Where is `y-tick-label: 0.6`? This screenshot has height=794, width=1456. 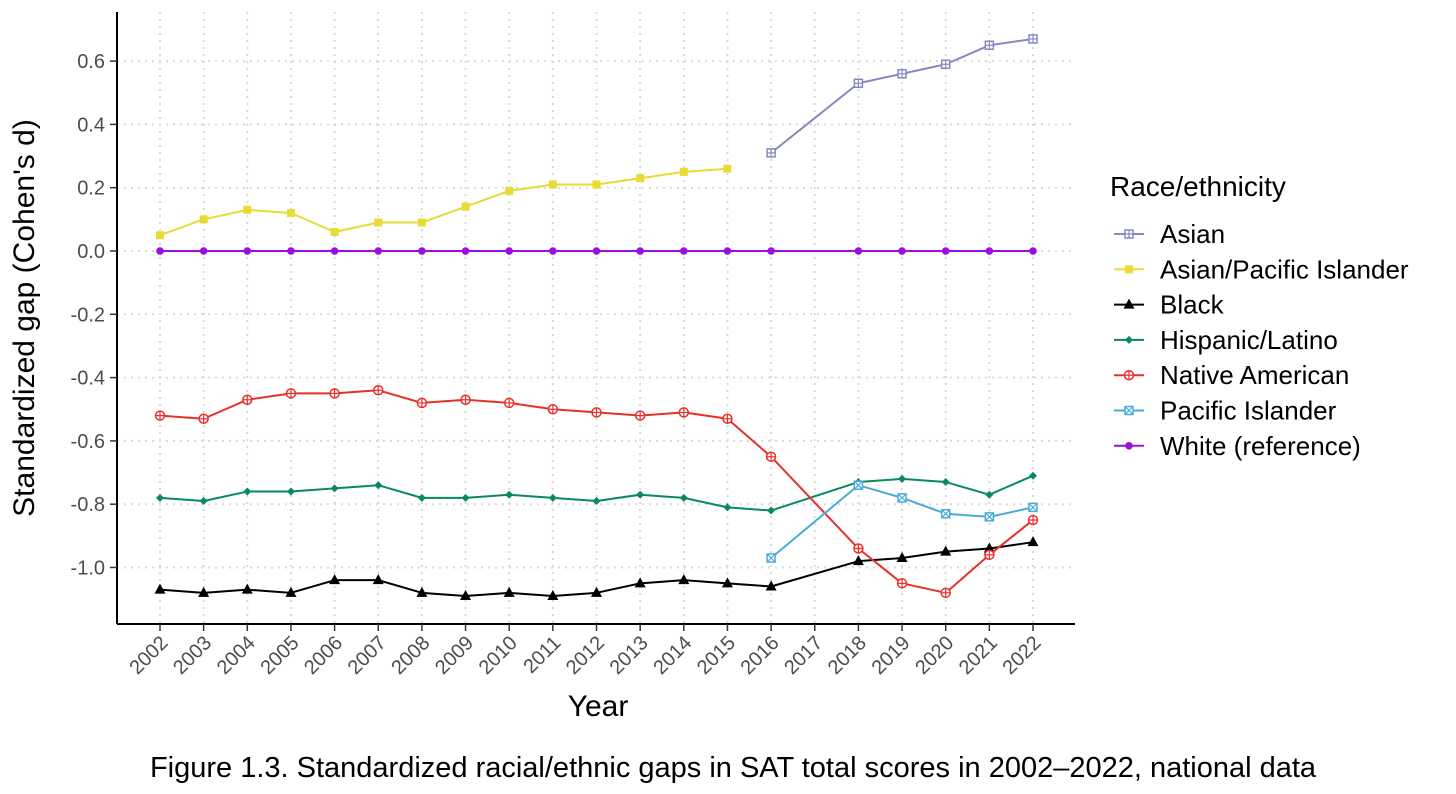 y-tick-label: 0.6 is located at coordinates (91, 62).